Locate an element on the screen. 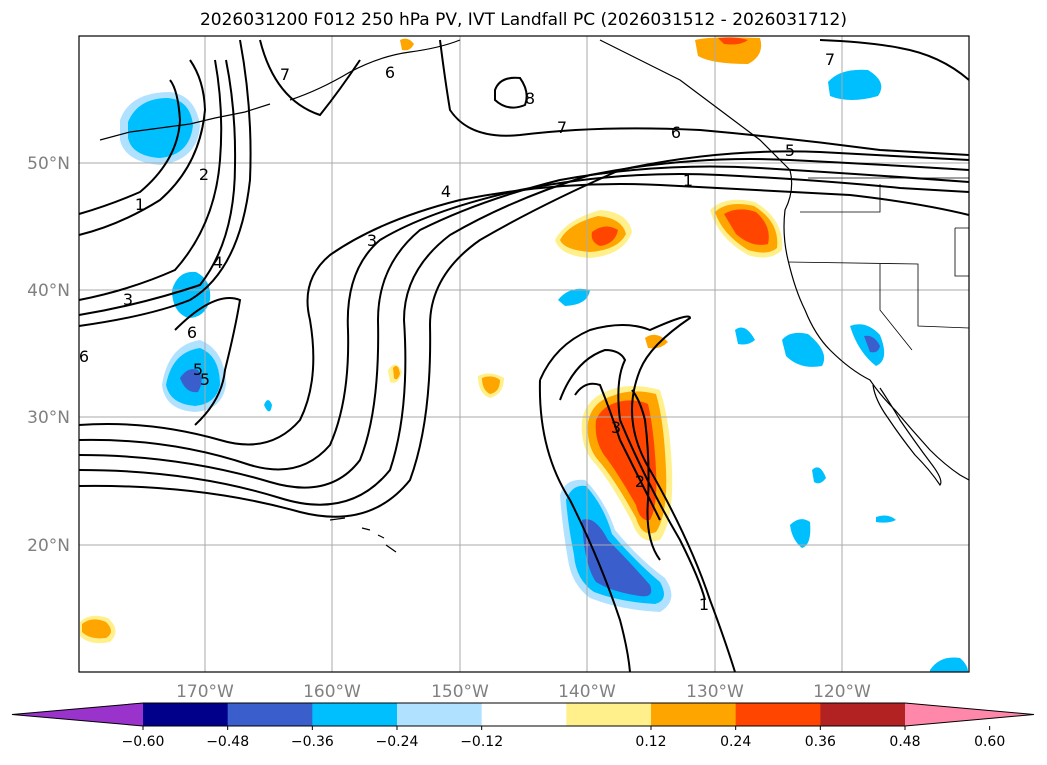  latitude-labels: 50°N 40°N 30°N 20°N is located at coordinates (48, 355).